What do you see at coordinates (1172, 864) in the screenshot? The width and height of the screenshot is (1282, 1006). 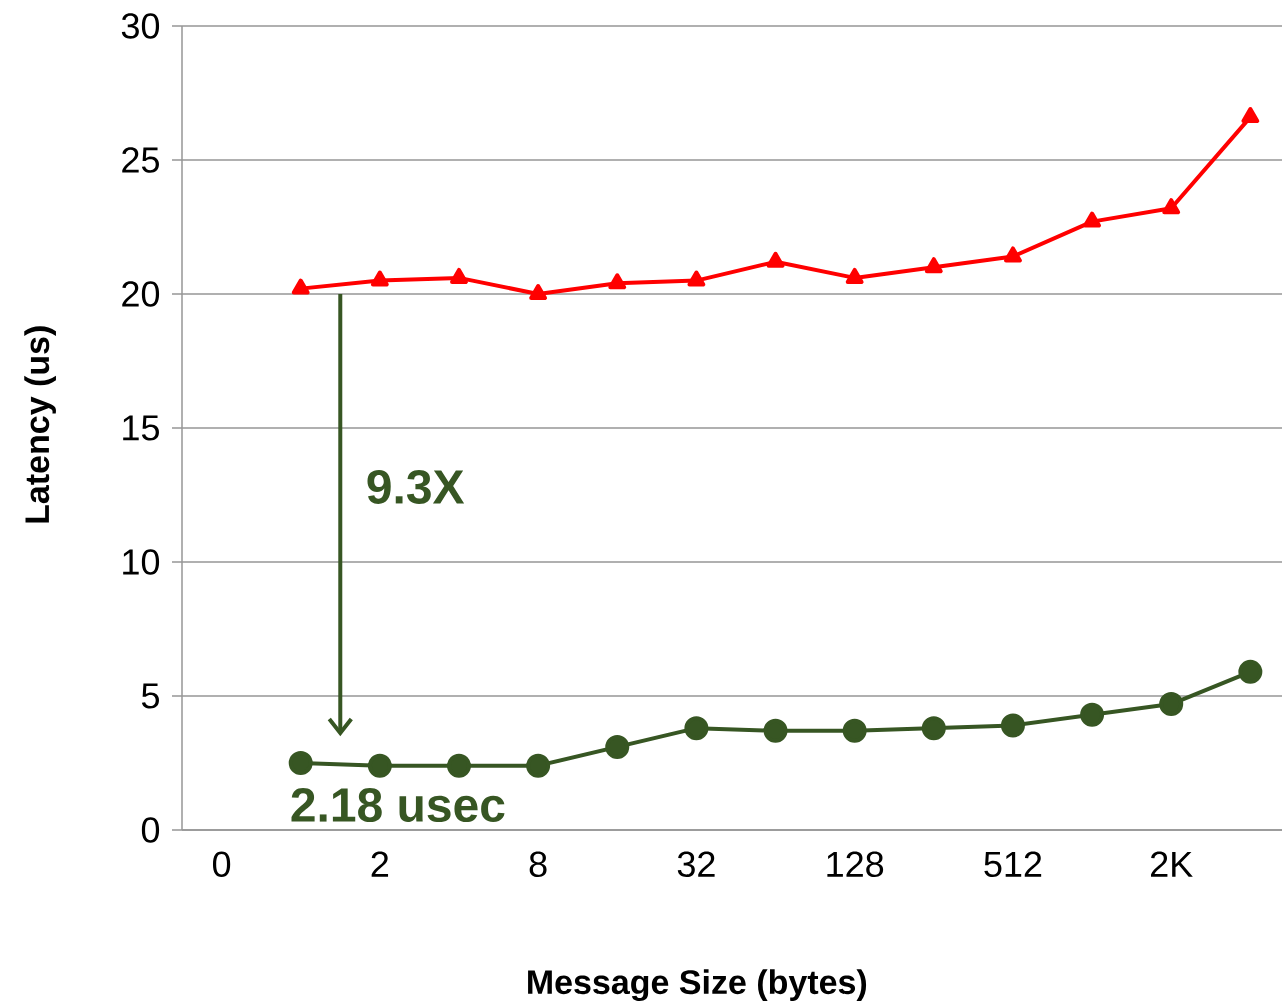 I see `x-tick-label: 2K` at bounding box center [1172, 864].